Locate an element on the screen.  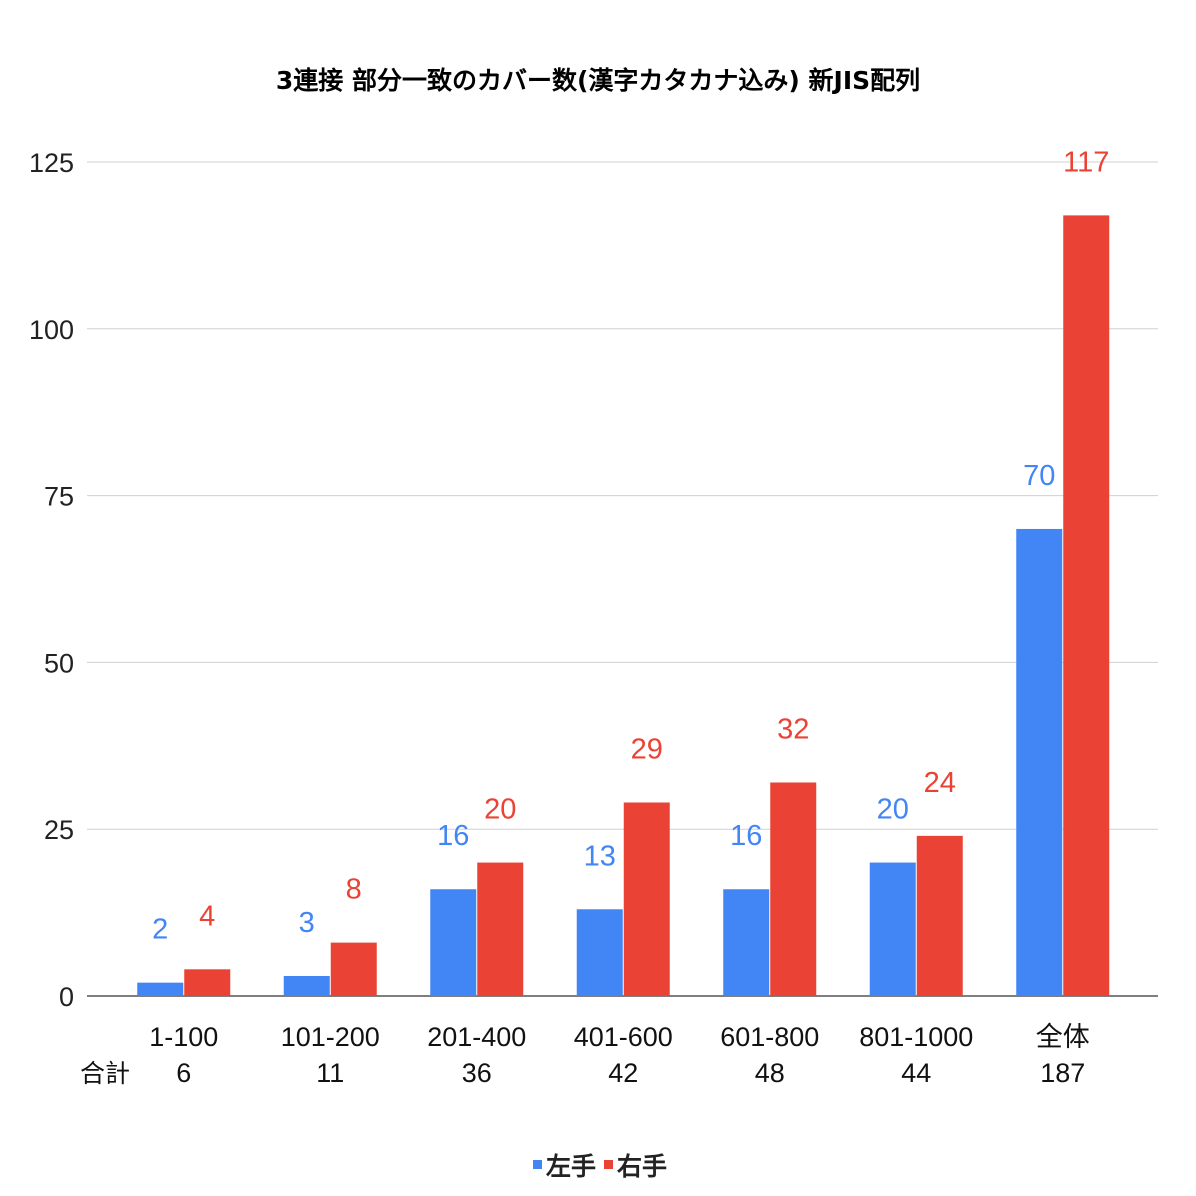
x-tick-label: 401-600 is located at coordinates (623, 1037).